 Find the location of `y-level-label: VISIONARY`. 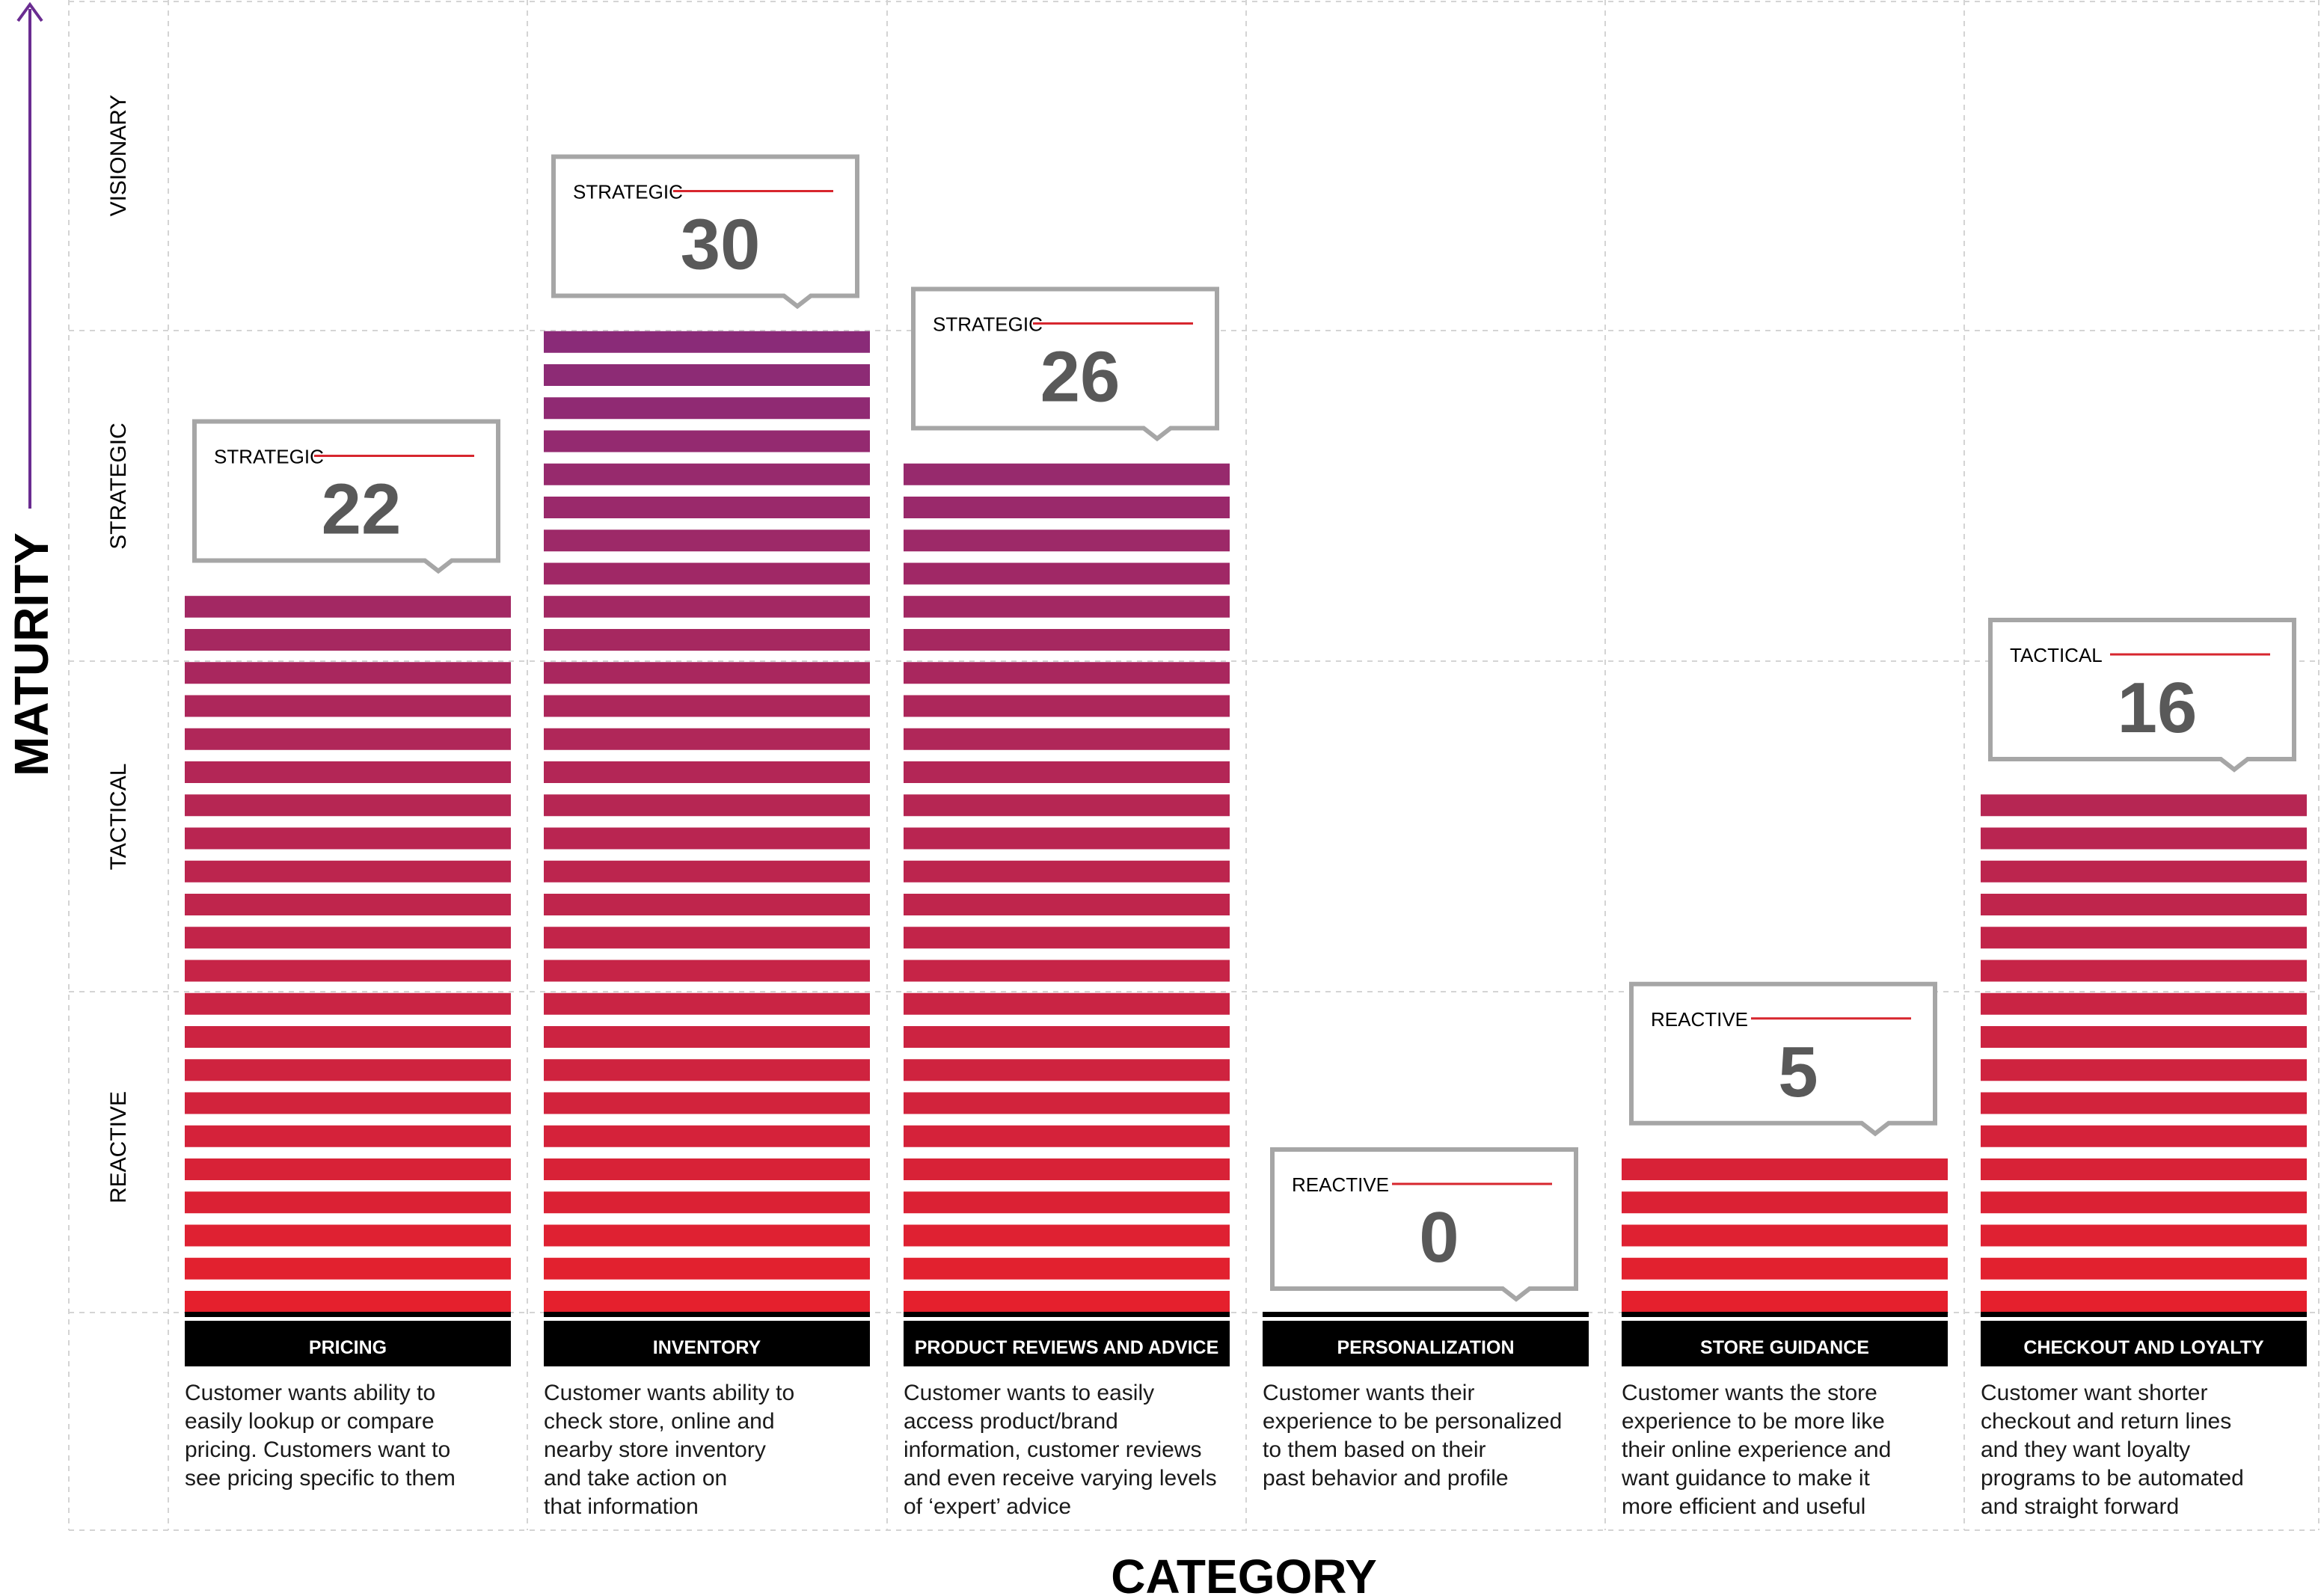

y-level-label: VISIONARY is located at coordinates (118, 156).